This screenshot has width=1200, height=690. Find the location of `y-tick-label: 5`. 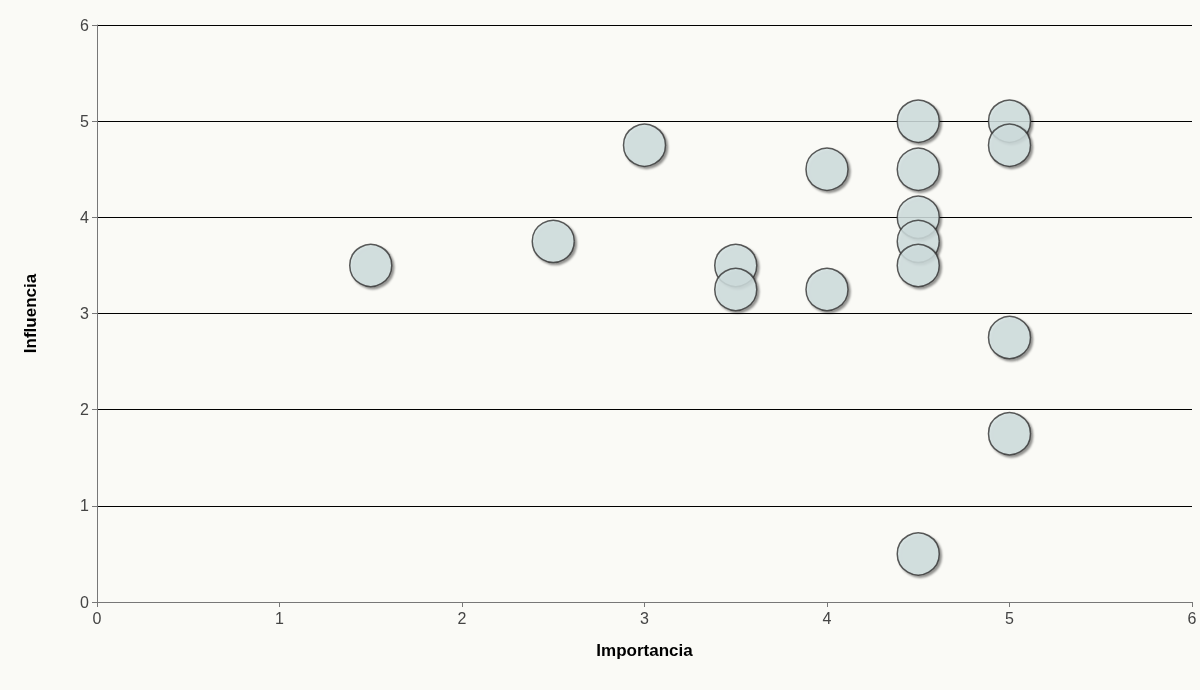

y-tick-label: 5 is located at coordinates (85, 121).